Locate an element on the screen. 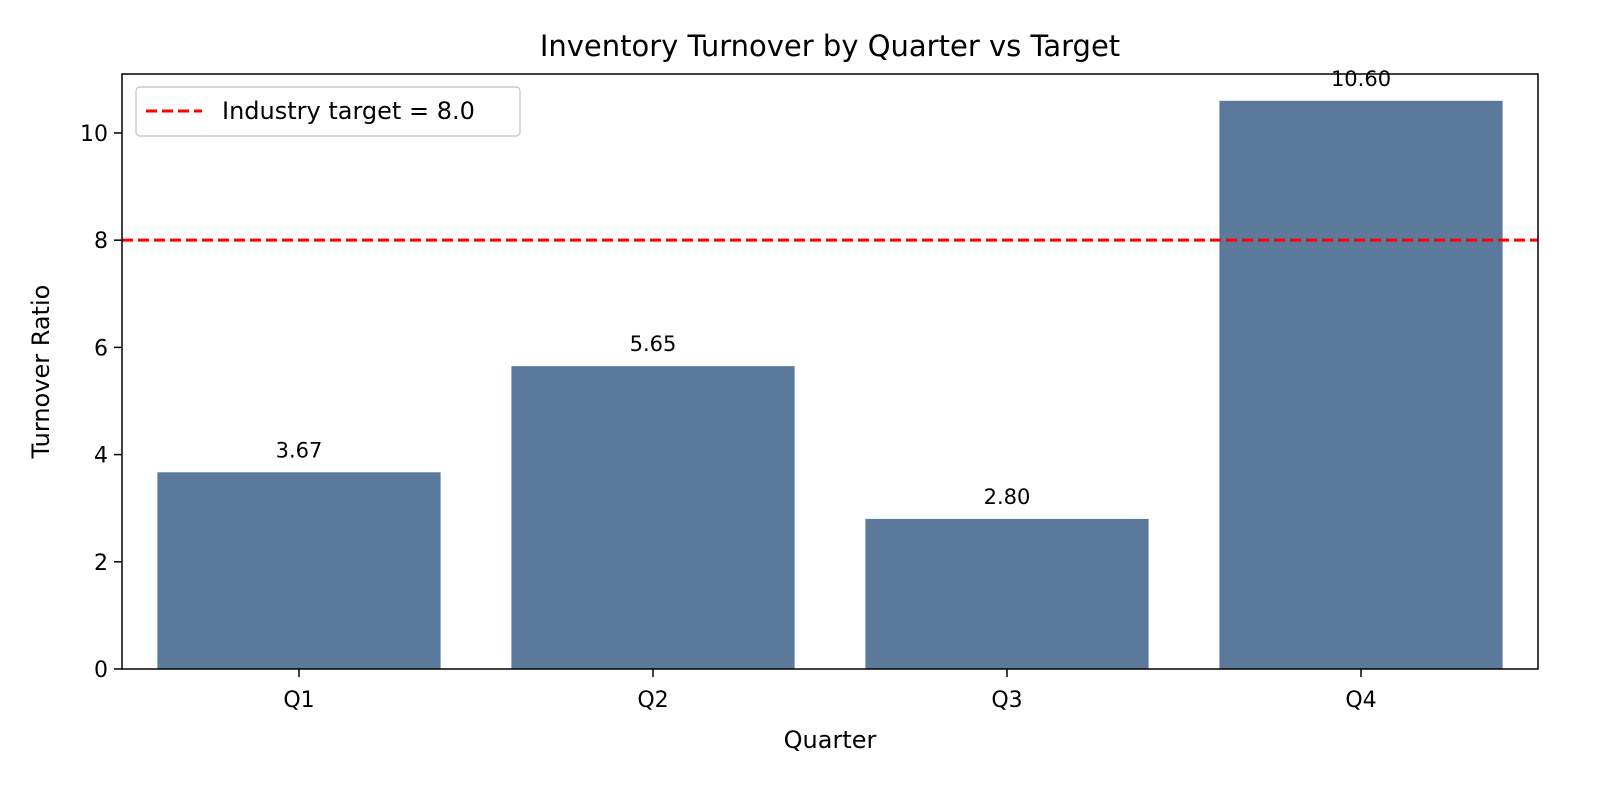 This screenshot has height=800, width=1600. bar-q4 is located at coordinates (1361, 384).